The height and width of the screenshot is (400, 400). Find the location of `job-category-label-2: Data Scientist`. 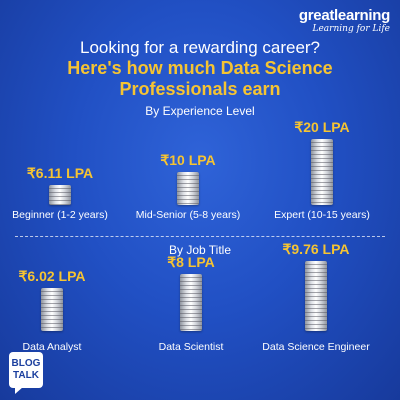

job-category-label-2: Data Scientist is located at coordinates (191, 347).